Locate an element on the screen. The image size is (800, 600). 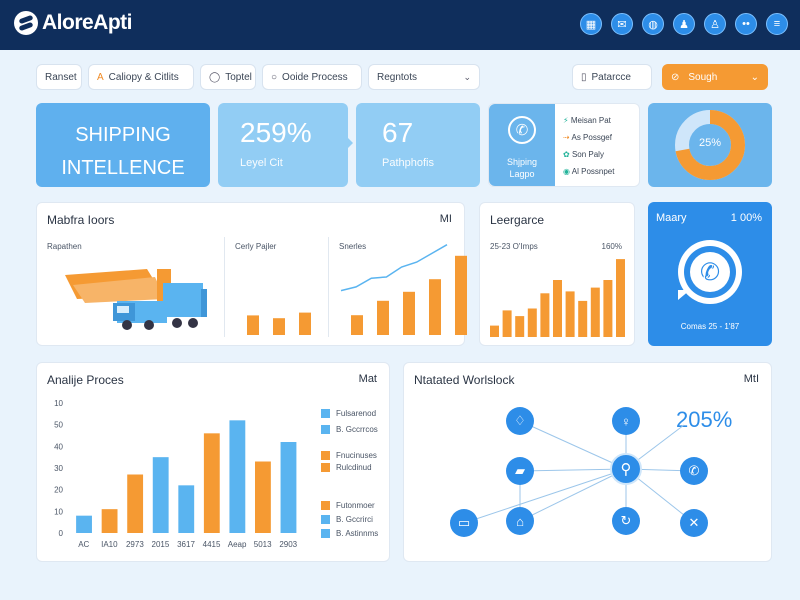
chat-icon: ✉ is located at coordinates (622, 24).